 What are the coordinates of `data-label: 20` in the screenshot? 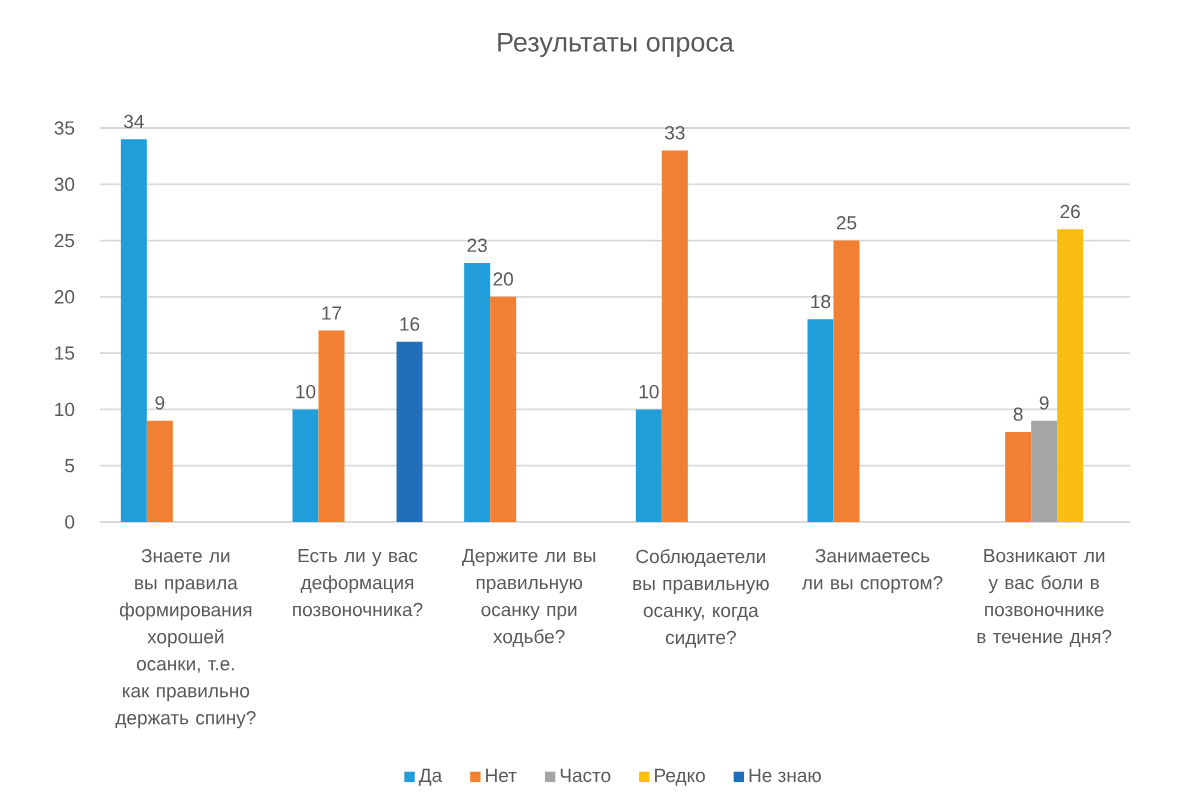 It's located at (503, 279).